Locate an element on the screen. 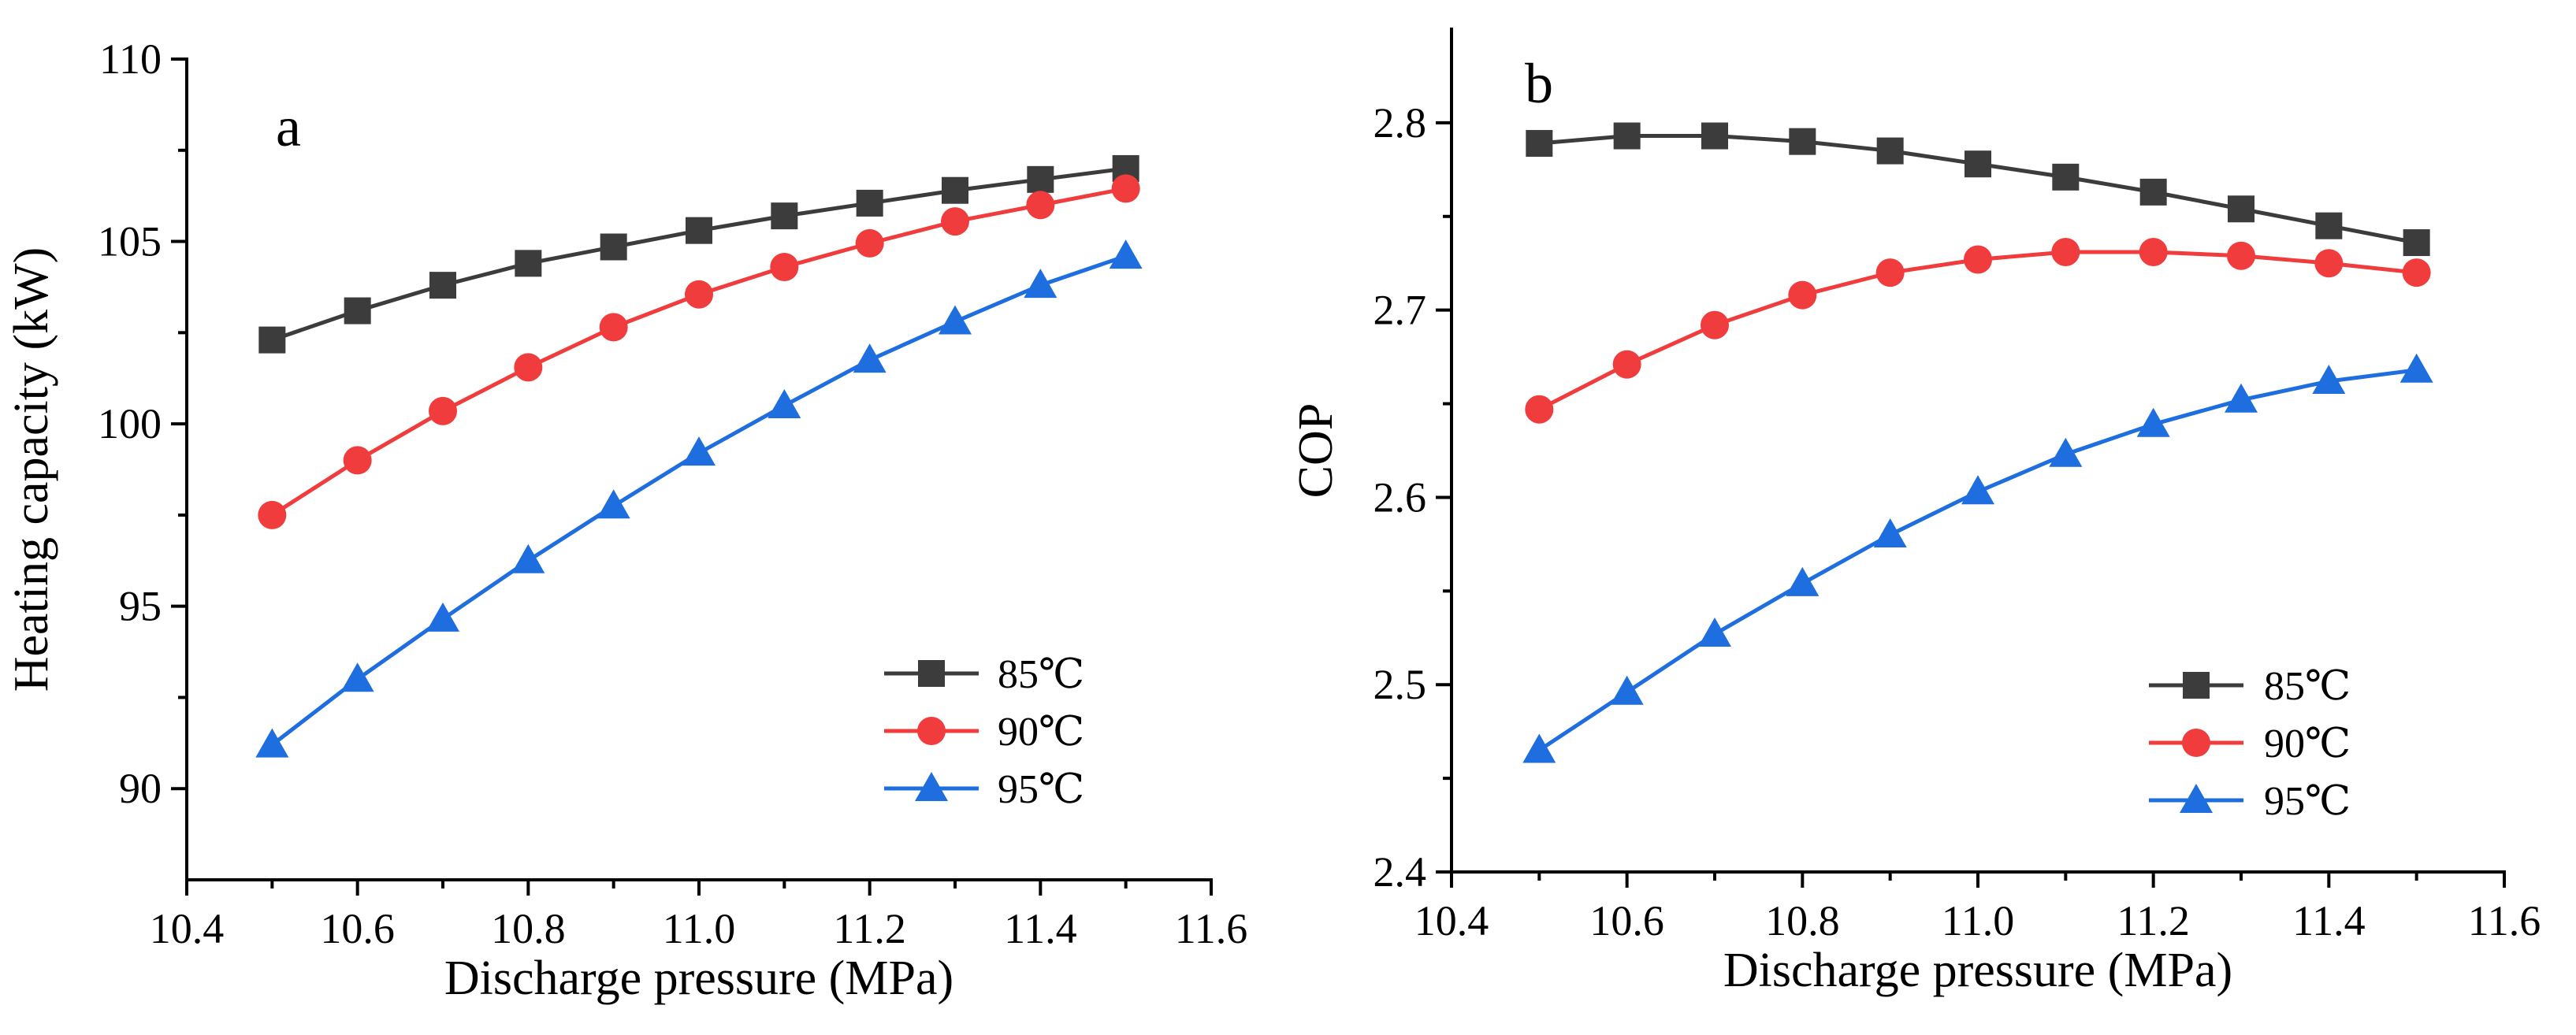  y-tick-label: 2.6 is located at coordinates (1400, 497).